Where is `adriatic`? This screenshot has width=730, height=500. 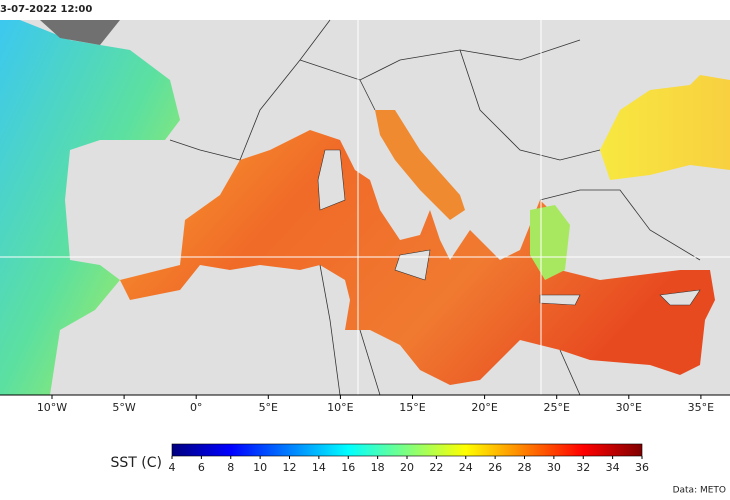 adriatic is located at coordinates (420, 165).